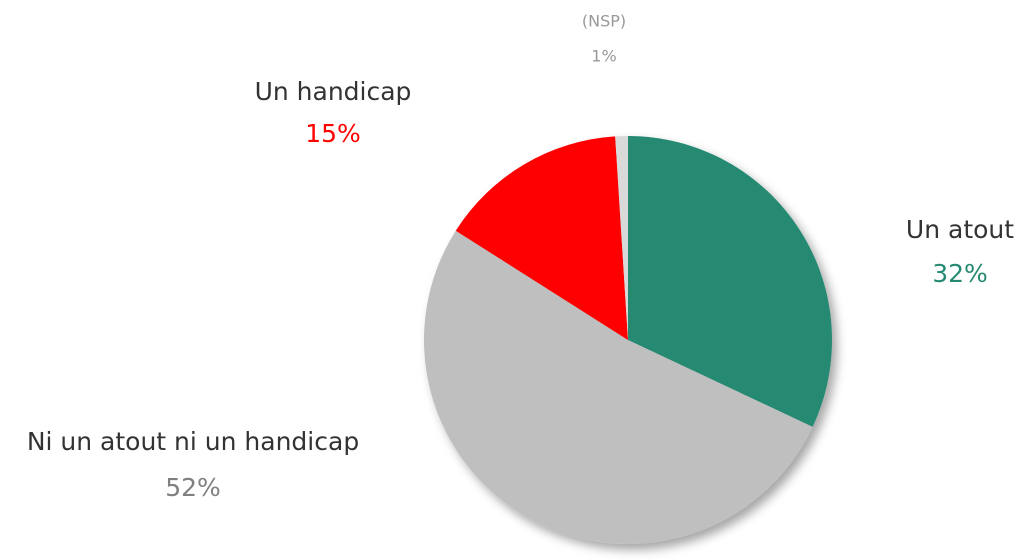  What do you see at coordinates (960, 273) in the screenshot?
I see `value-label: 32%` at bounding box center [960, 273].